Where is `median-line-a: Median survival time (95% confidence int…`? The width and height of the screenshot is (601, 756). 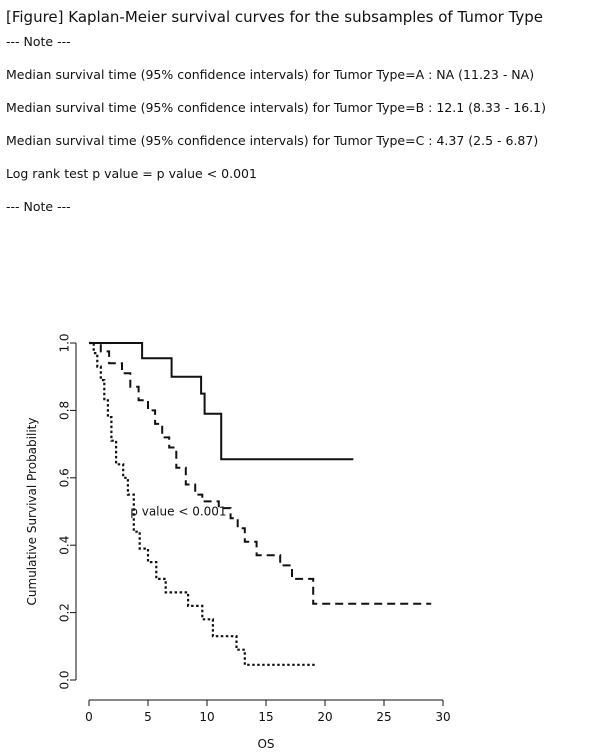
median-line-a: Median survival time (95% confidence int… is located at coordinates (270, 74).